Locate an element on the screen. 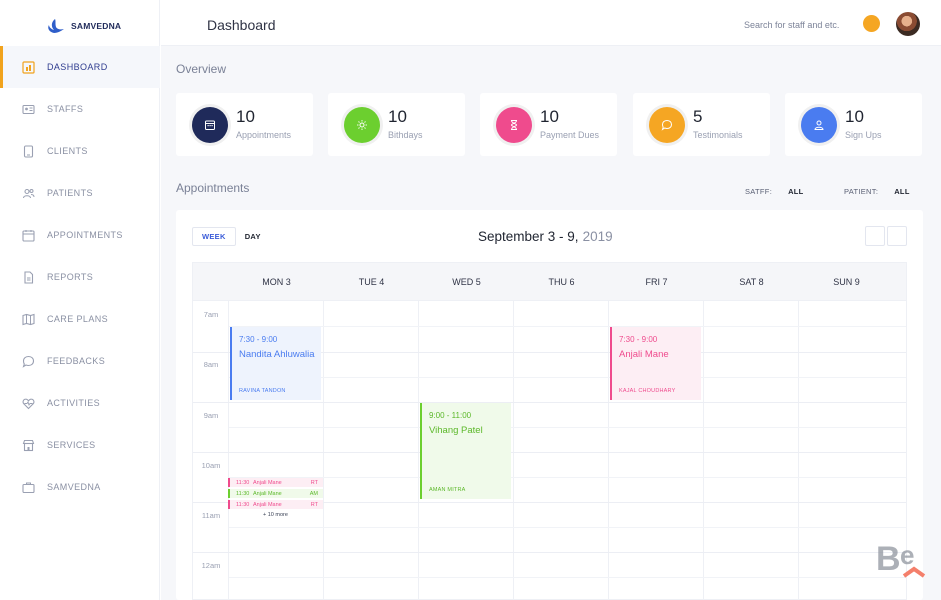 Image resolution: width=941 pixels, height=600 pixels. stat-card-testimonials: 5 Testimonials is located at coordinates (701, 124).